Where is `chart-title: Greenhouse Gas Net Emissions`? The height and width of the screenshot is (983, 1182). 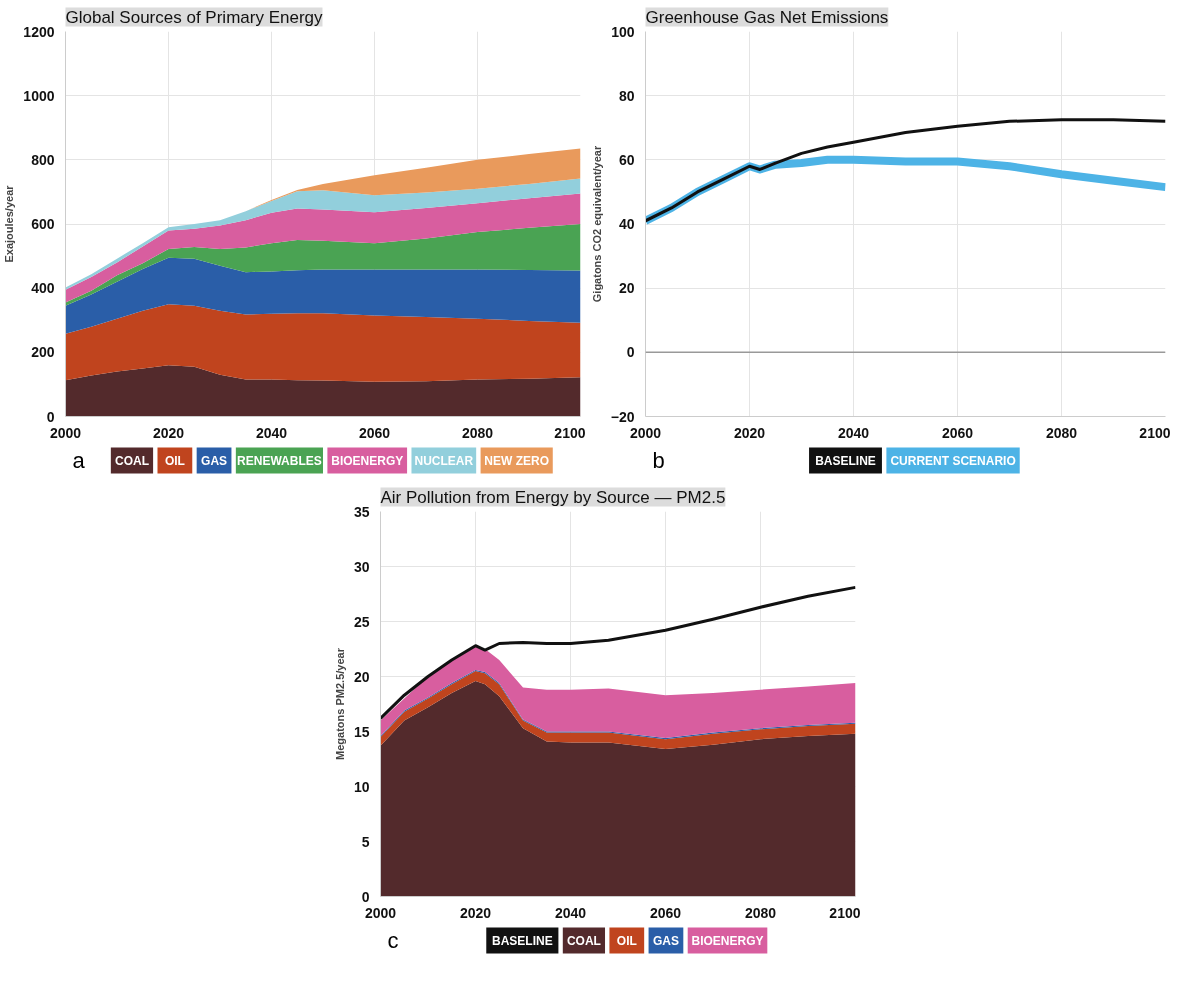 chart-title: Greenhouse Gas Net Emissions is located at coordinates (767, 17).